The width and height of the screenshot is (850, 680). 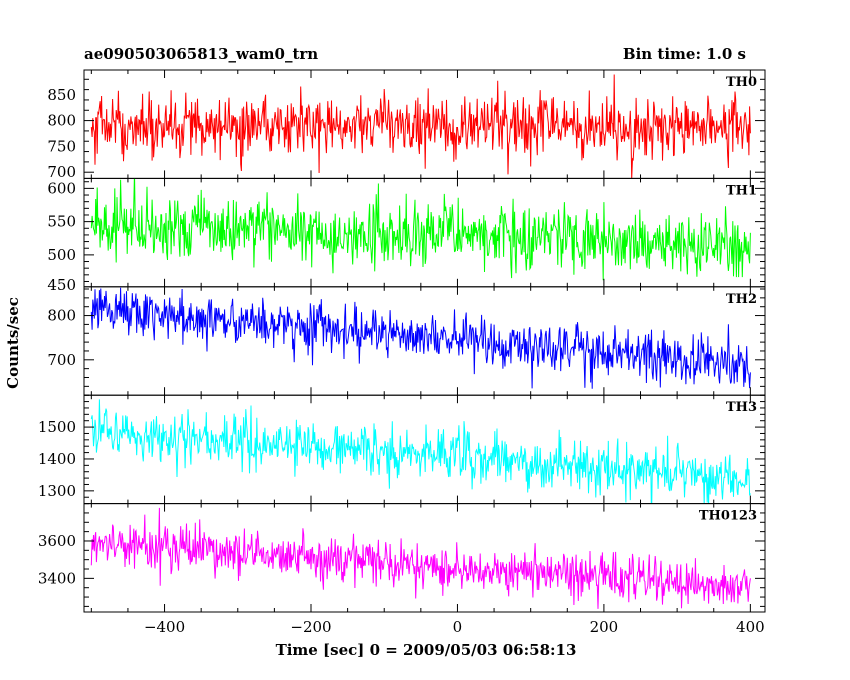 What do you see at coordinates (61, 360) in the screenshot?
I see `y-tick-label-th2: 700` at bounding box center [61, 360].